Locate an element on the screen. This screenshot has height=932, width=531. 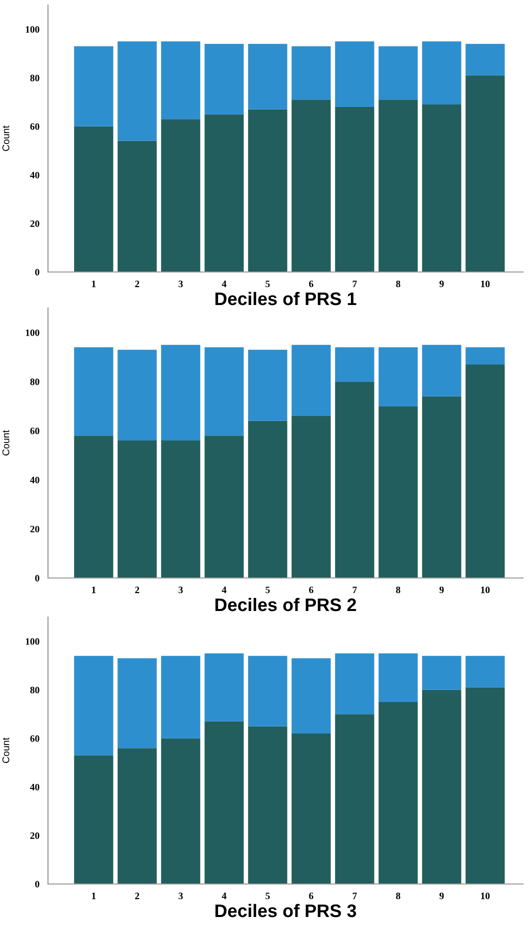
x-axis-title: Deciles of PRS 3 is located at coordinates (285, 911).